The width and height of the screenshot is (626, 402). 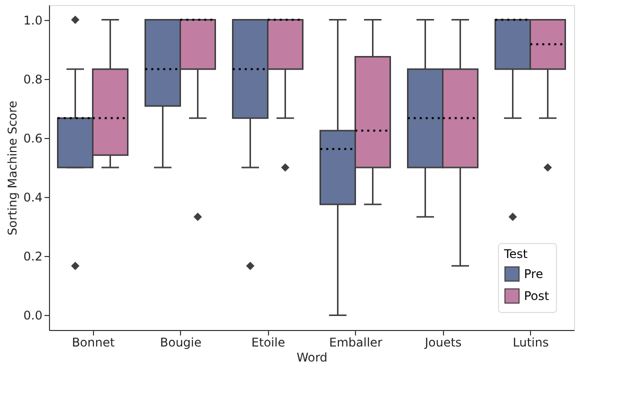 What do you see at coordinates (93, 343) in the screenshot?
I see `x-tick-label: Bonnet` at bounding box center [93, 343].